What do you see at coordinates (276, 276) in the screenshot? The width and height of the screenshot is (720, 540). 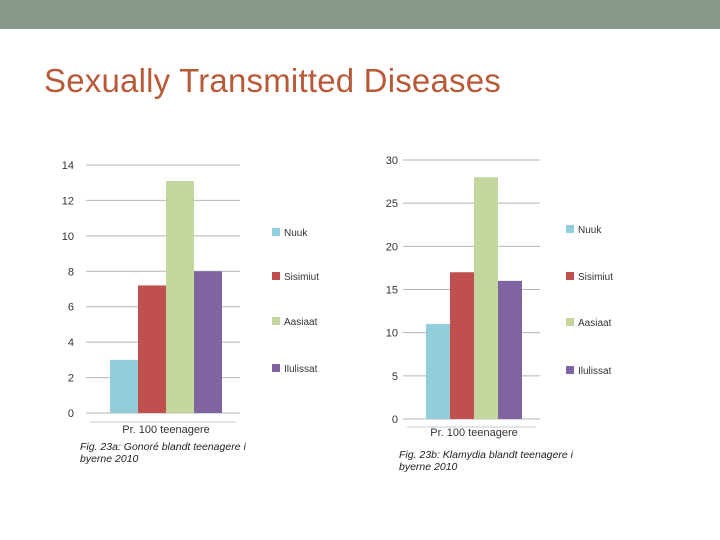 I see `chart-1-legend-swatch-sisimiut` at bounding box center [276, 276].